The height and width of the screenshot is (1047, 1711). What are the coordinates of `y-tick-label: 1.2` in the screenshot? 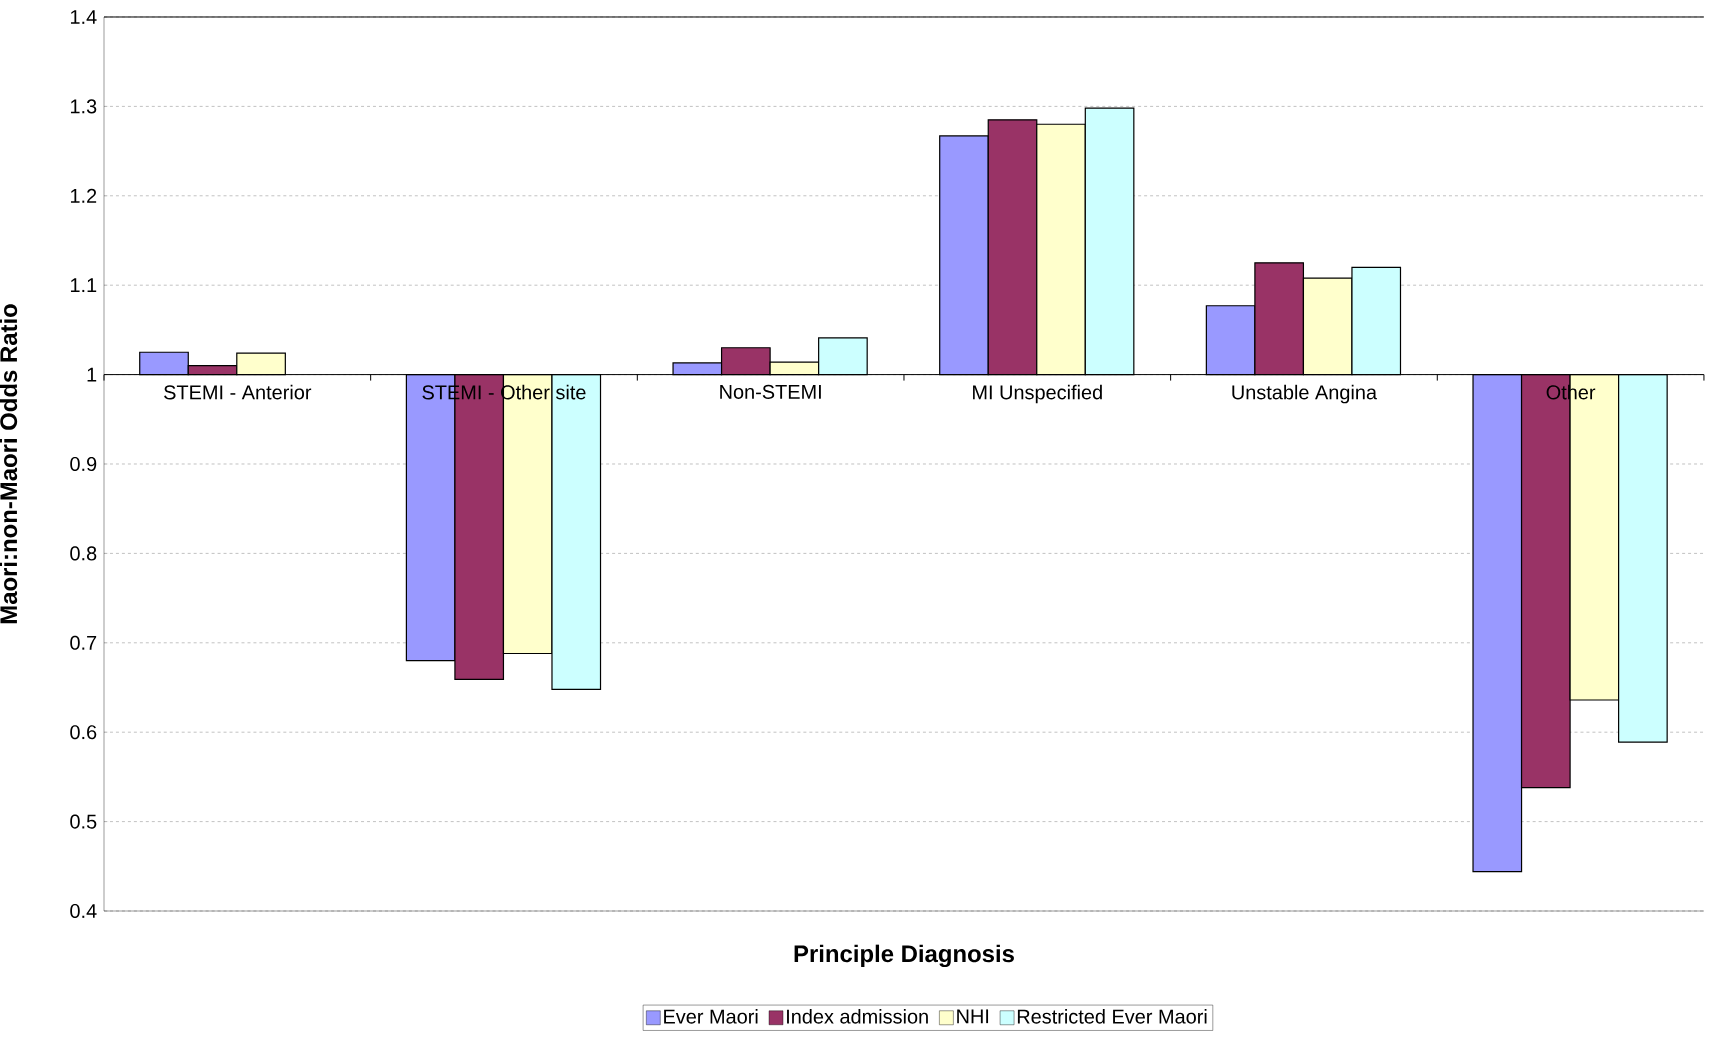 It's located at (83, 195).